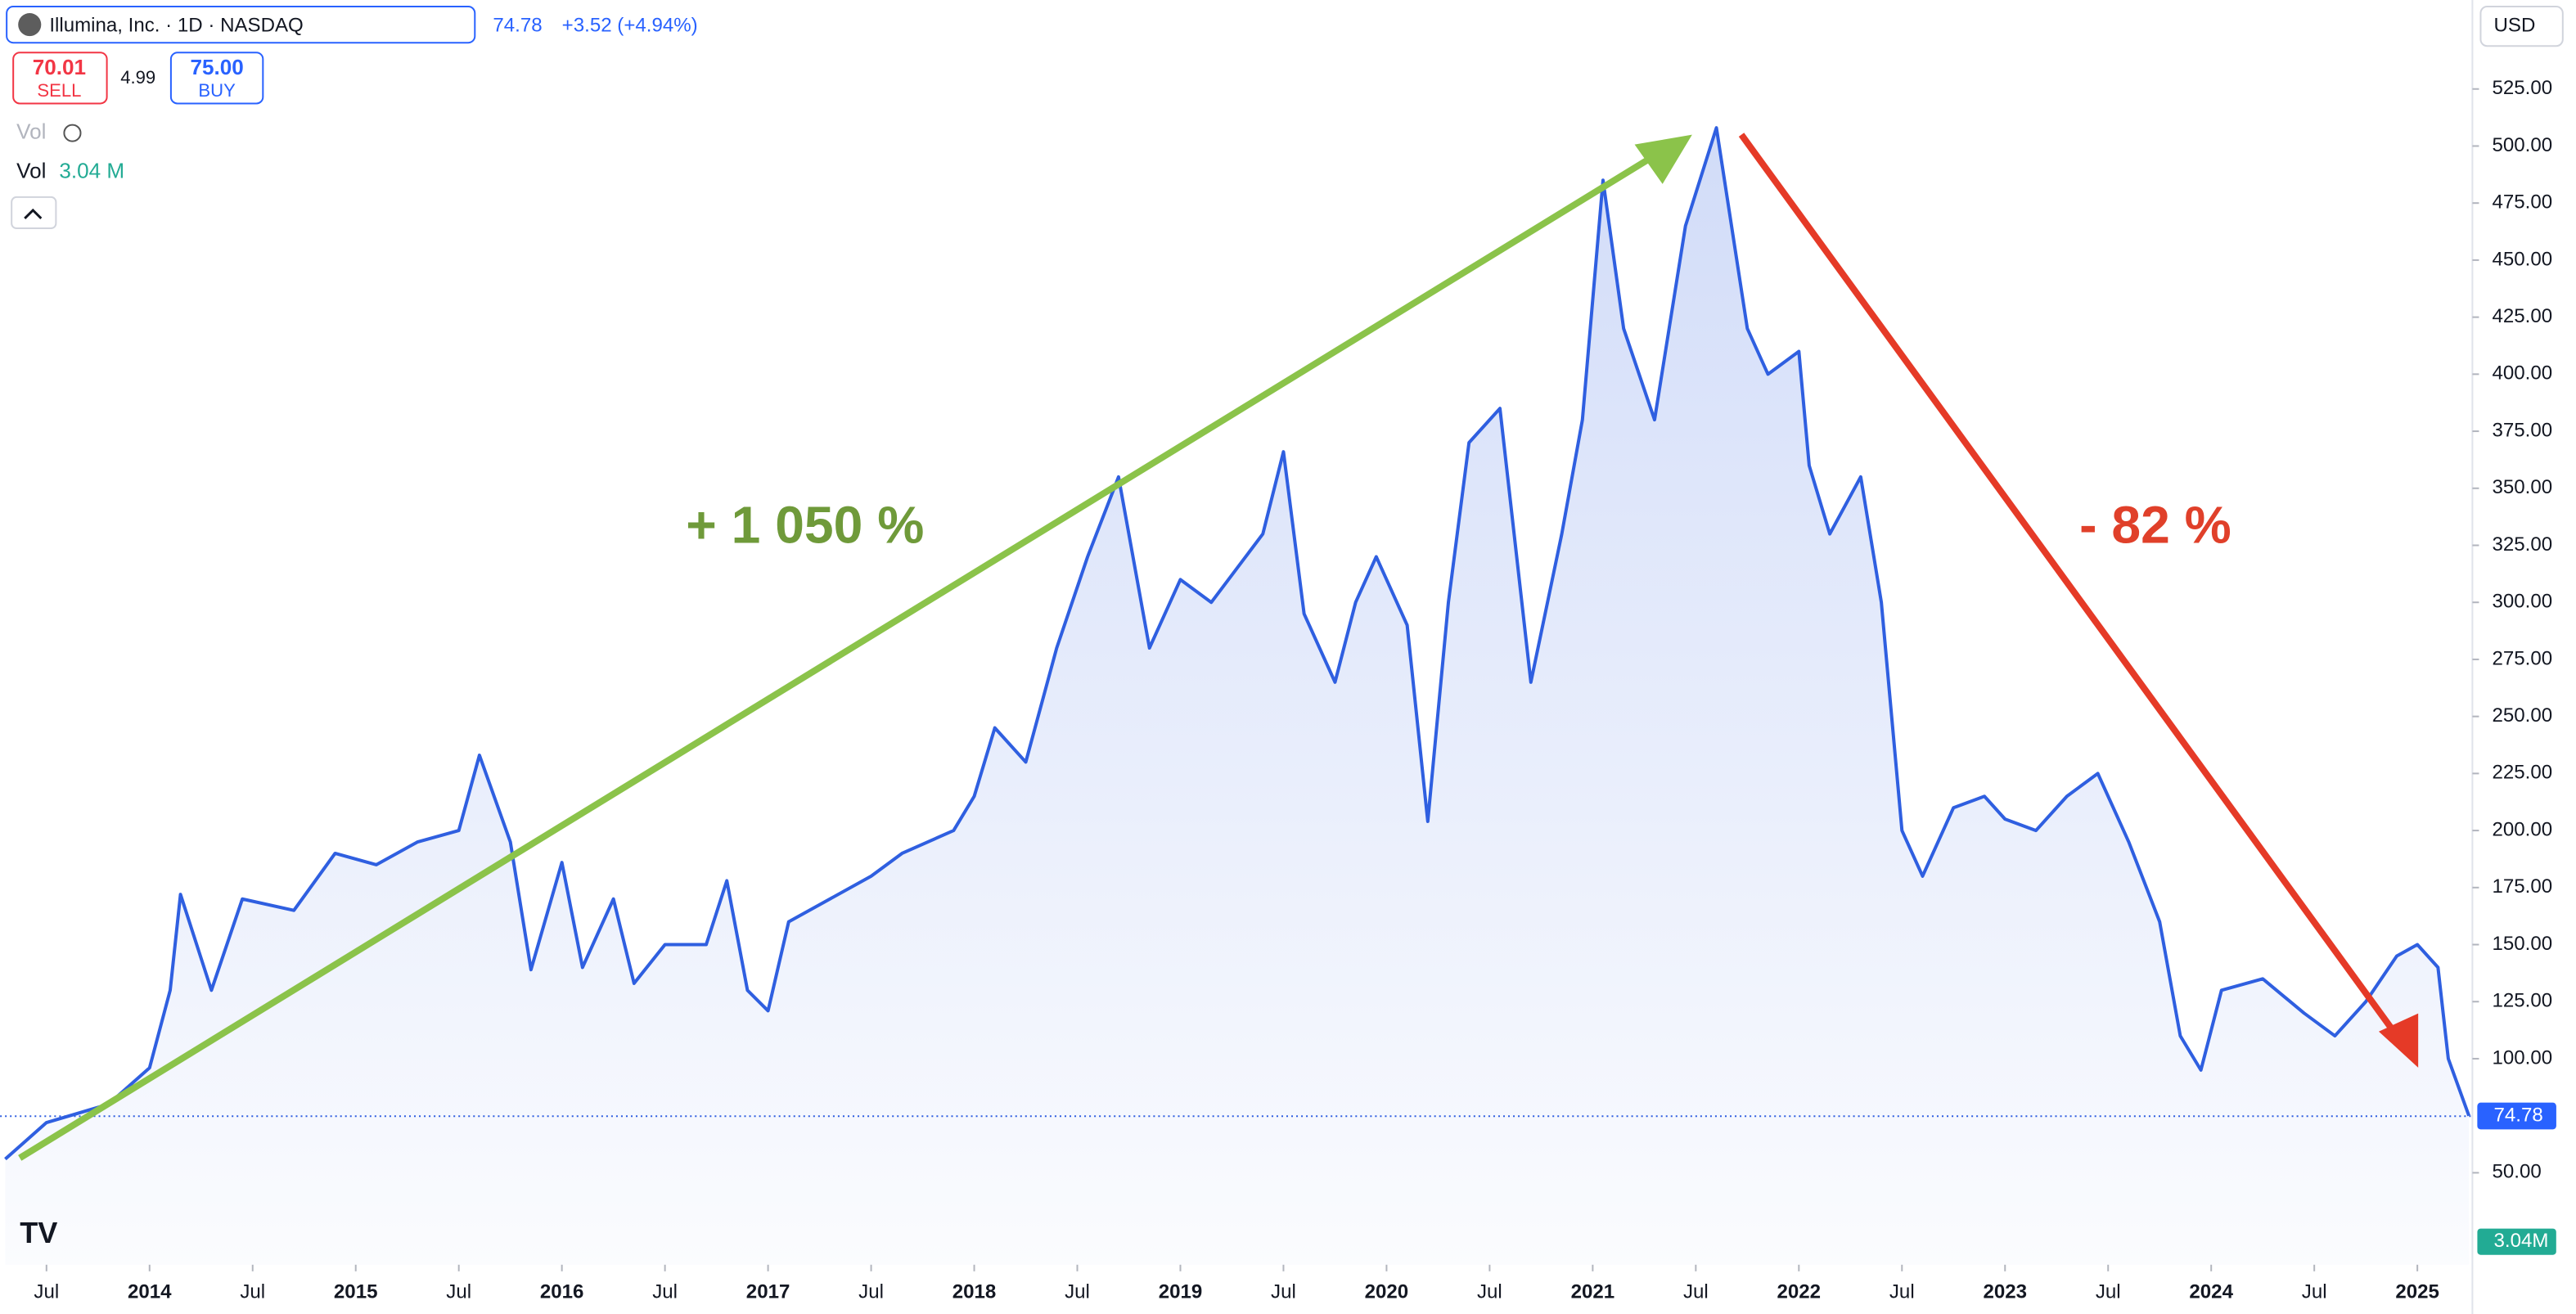 The width and height of the screenshot is (2576, 1314). I want to click on symbol-box, so click(241, 25).